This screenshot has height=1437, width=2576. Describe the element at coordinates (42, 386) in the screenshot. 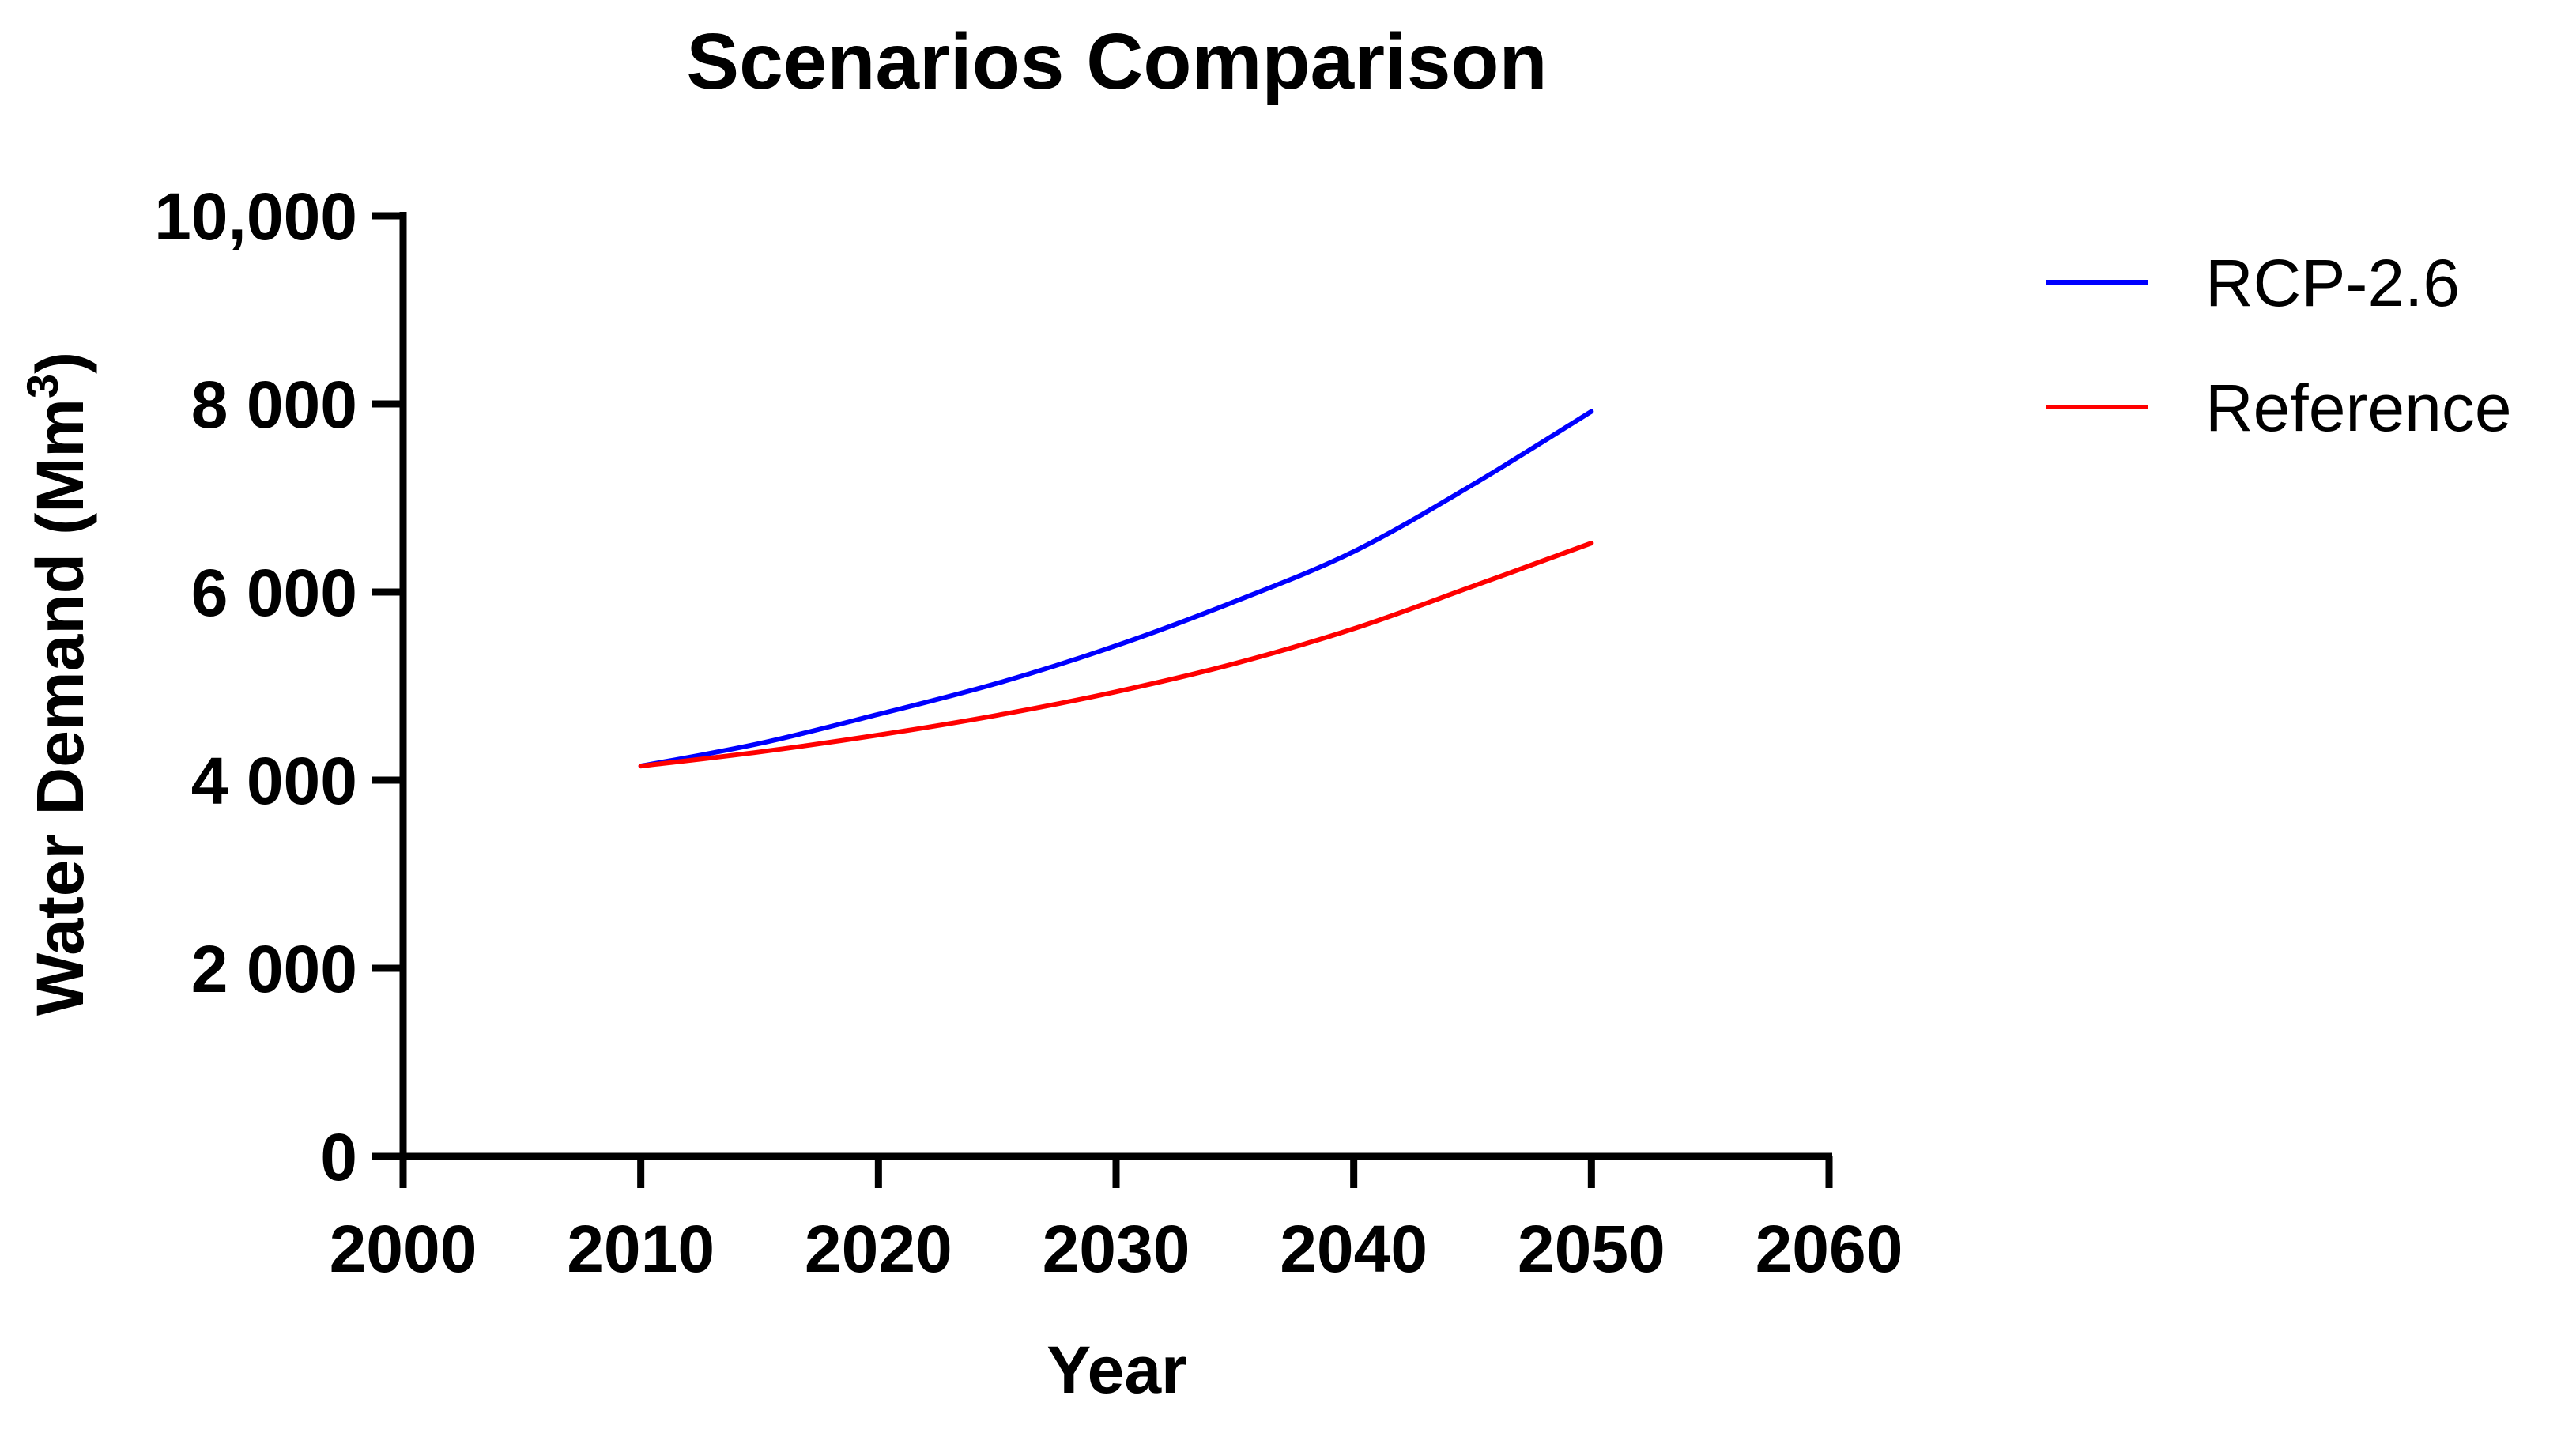

I see `y-axis-label-superscript: 3` at that location.